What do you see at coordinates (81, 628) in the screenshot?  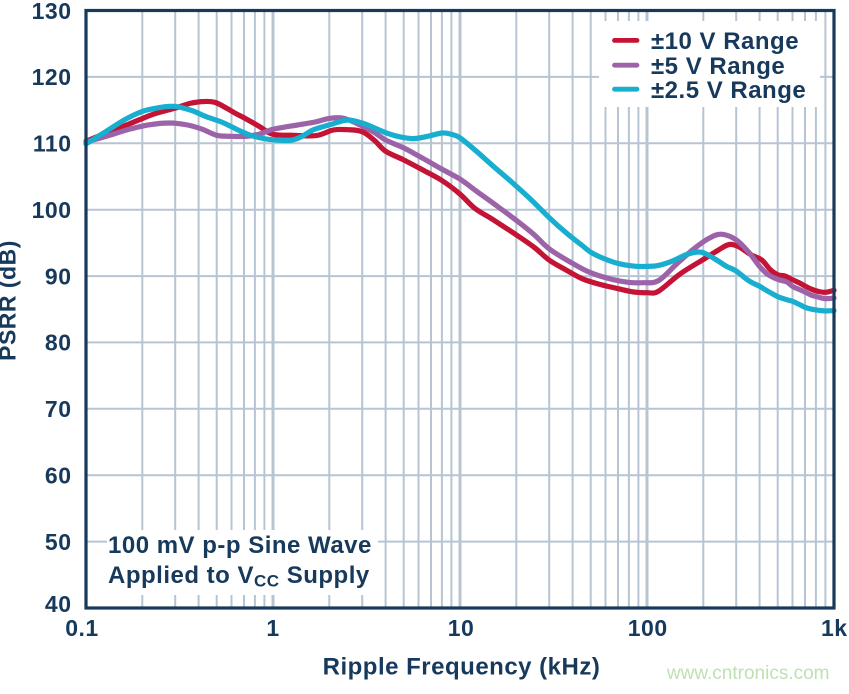 I see `svg-text: 0.1` at bounding box center [81, 628].